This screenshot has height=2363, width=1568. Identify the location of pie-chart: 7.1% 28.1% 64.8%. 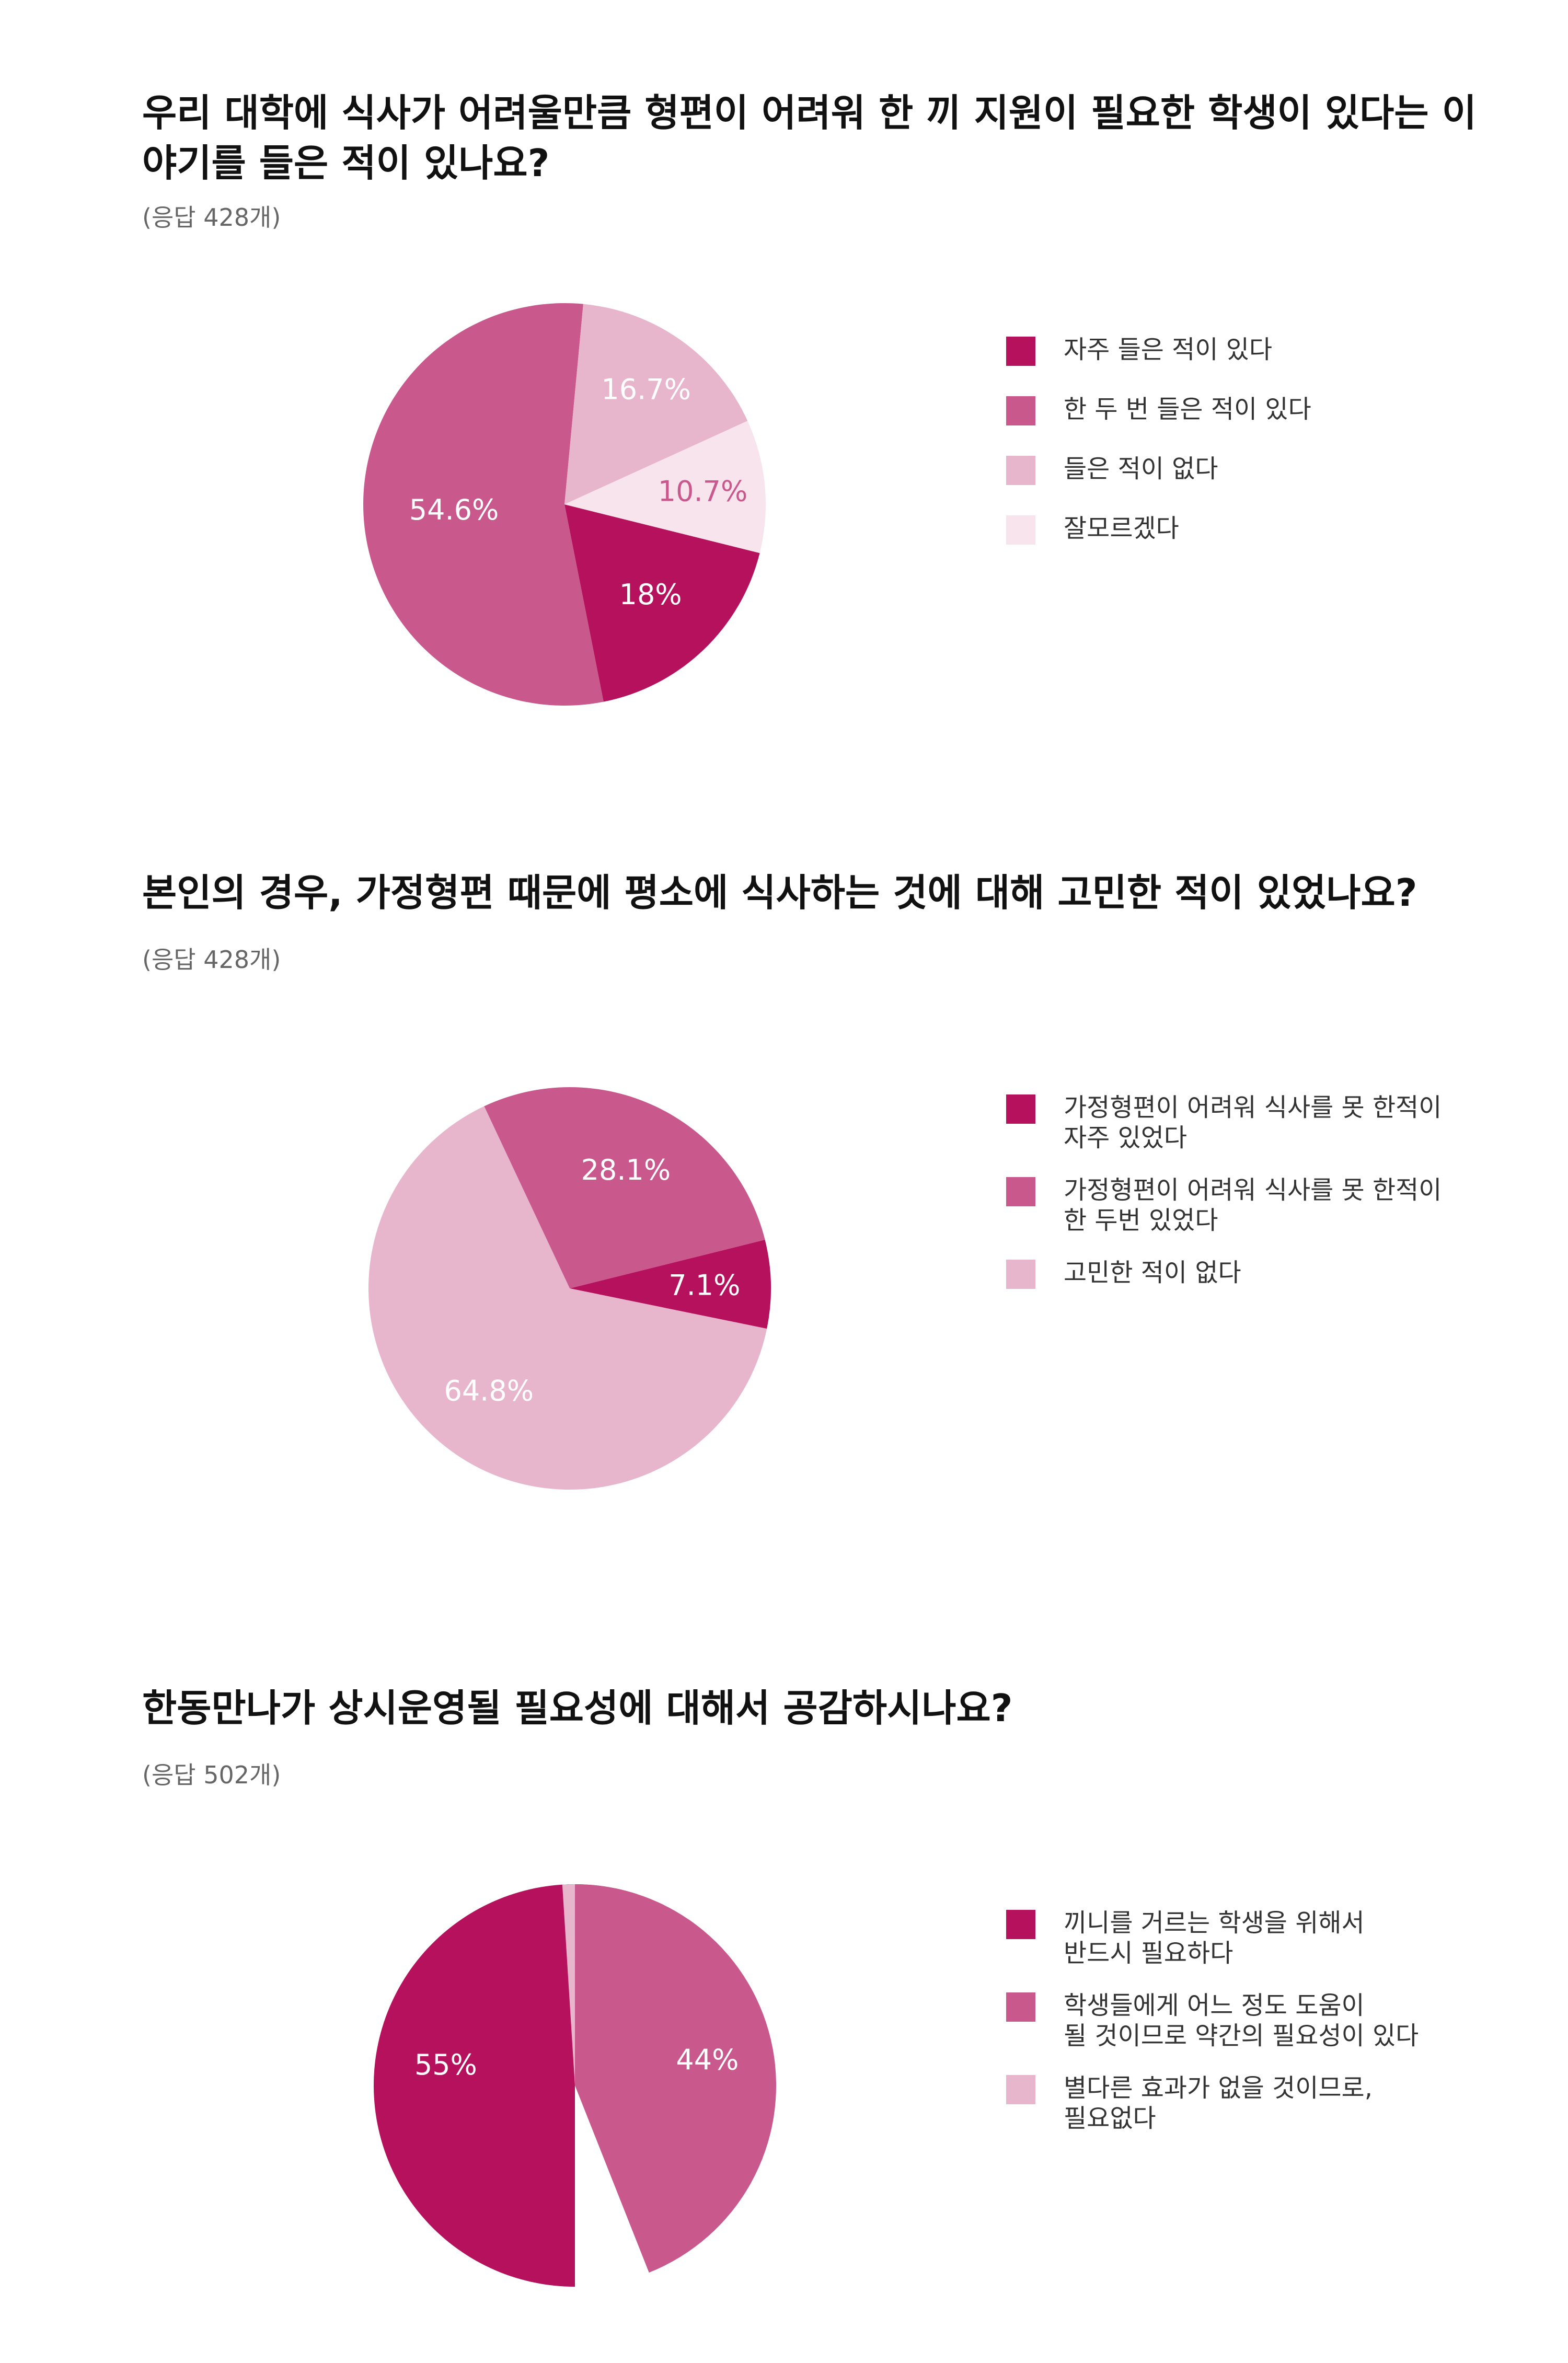
(569, 1288).